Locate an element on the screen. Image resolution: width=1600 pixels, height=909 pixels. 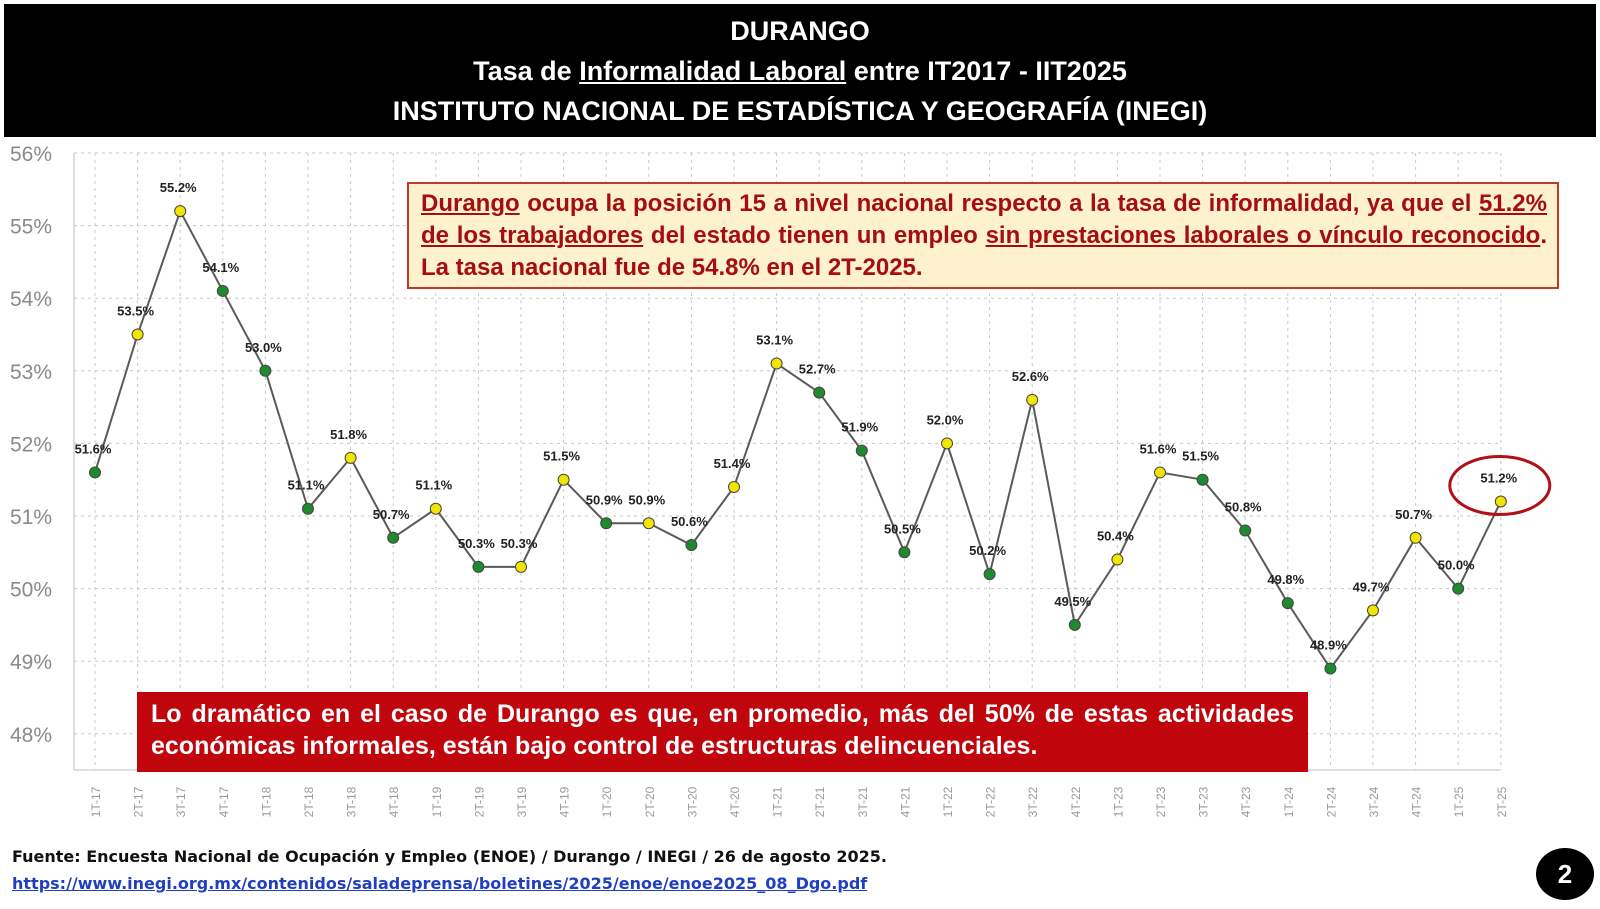
y-tick-label: 48% is located at coordinates (31, 735).